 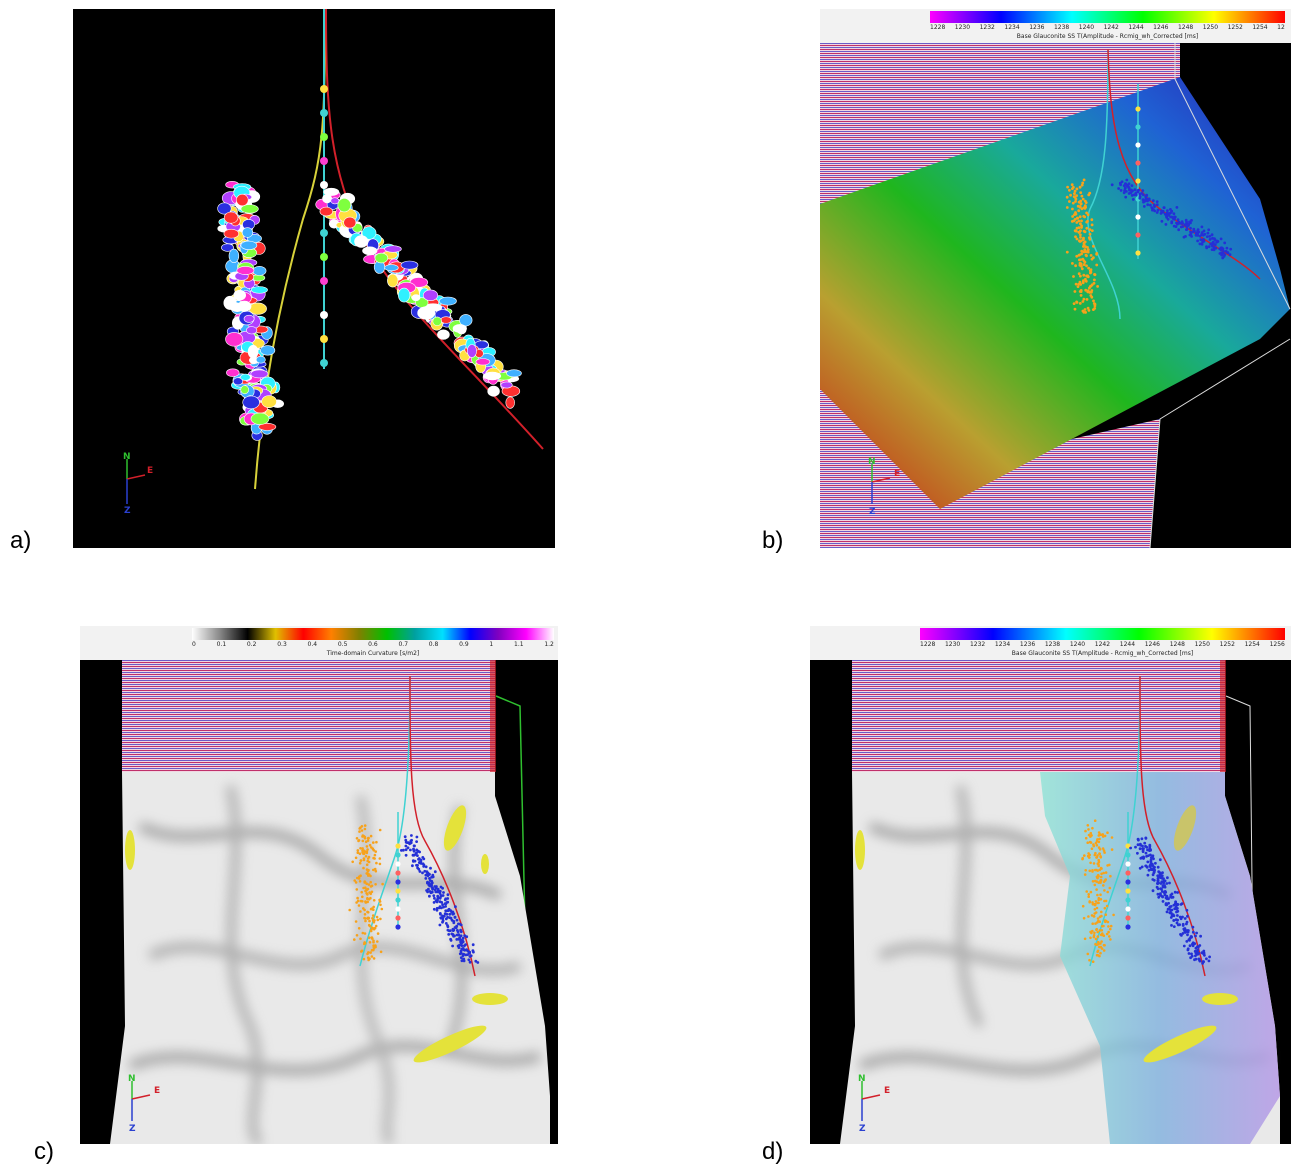 I want to click on axis-triad: N E Z, so click(x=138, y=484).